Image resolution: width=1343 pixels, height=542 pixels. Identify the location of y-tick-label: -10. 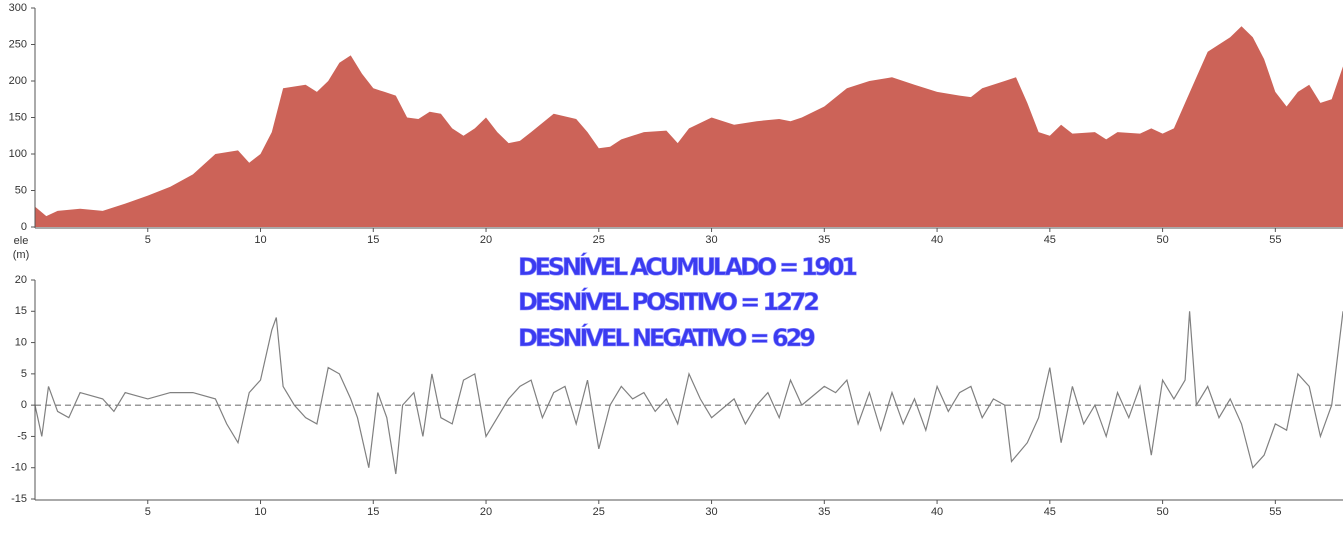
(19, 468).